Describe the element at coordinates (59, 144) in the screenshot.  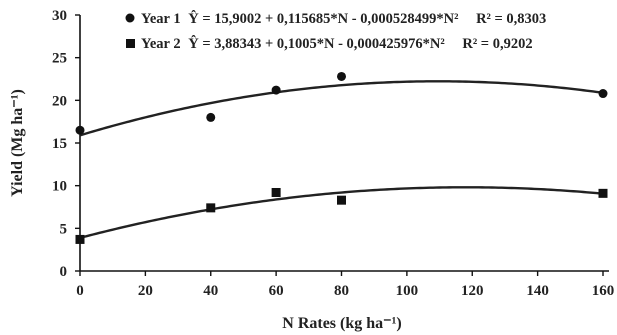
I see `y-tick-label: 15` at that location.